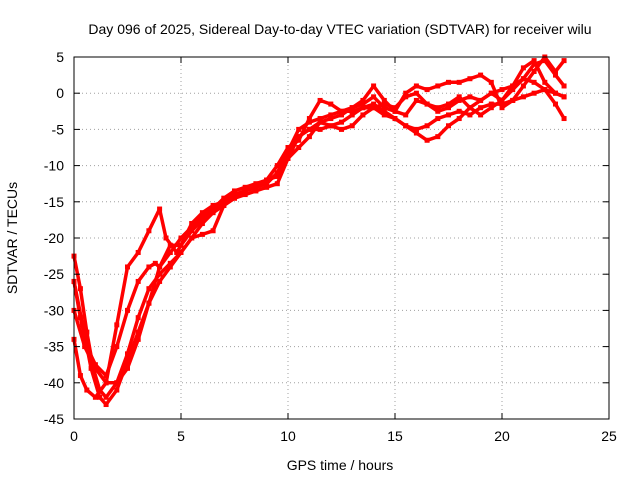 The image size is (640, 480). I want to click on x-tick-label: 15, so click(395, 436).